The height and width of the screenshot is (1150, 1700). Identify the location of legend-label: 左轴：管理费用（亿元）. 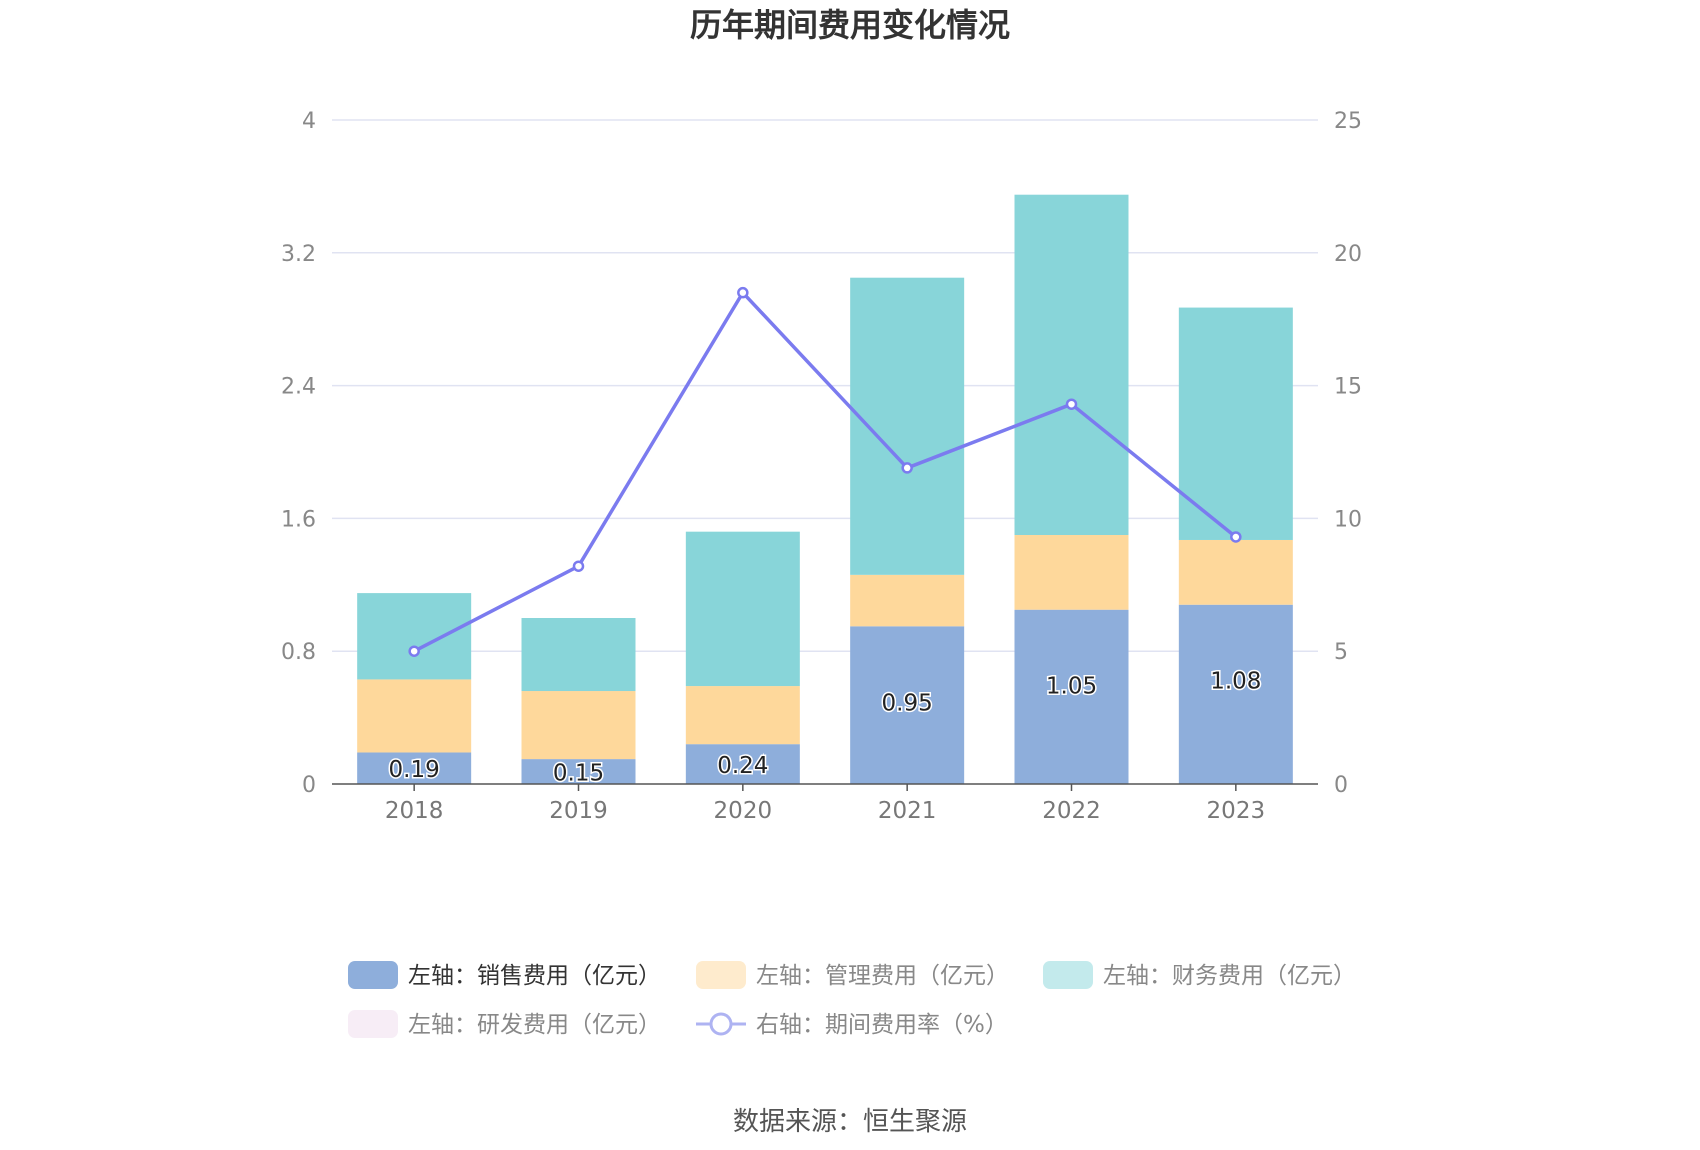
(882, 976).